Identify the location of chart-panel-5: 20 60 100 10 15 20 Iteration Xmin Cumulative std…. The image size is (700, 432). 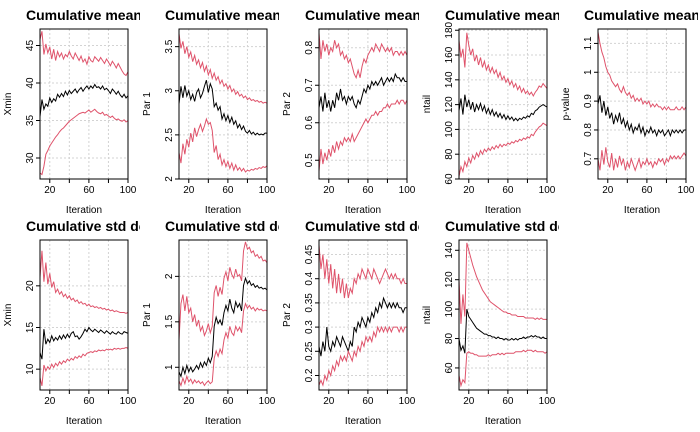
(79, 322).